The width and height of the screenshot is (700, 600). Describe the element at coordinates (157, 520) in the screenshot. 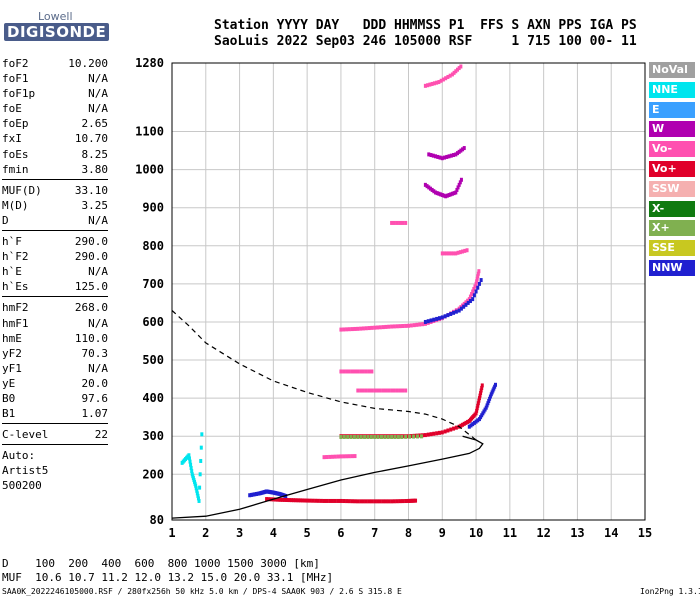

I see `y-tick-label: 80` at that location.